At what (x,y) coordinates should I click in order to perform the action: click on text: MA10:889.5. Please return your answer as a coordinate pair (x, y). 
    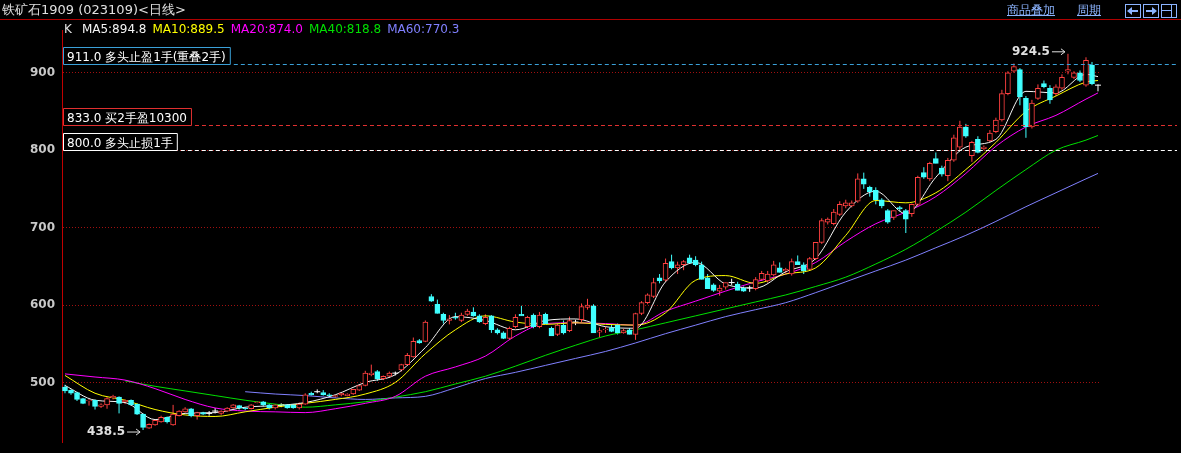
    Looking at the image, I should click on (188, 29).